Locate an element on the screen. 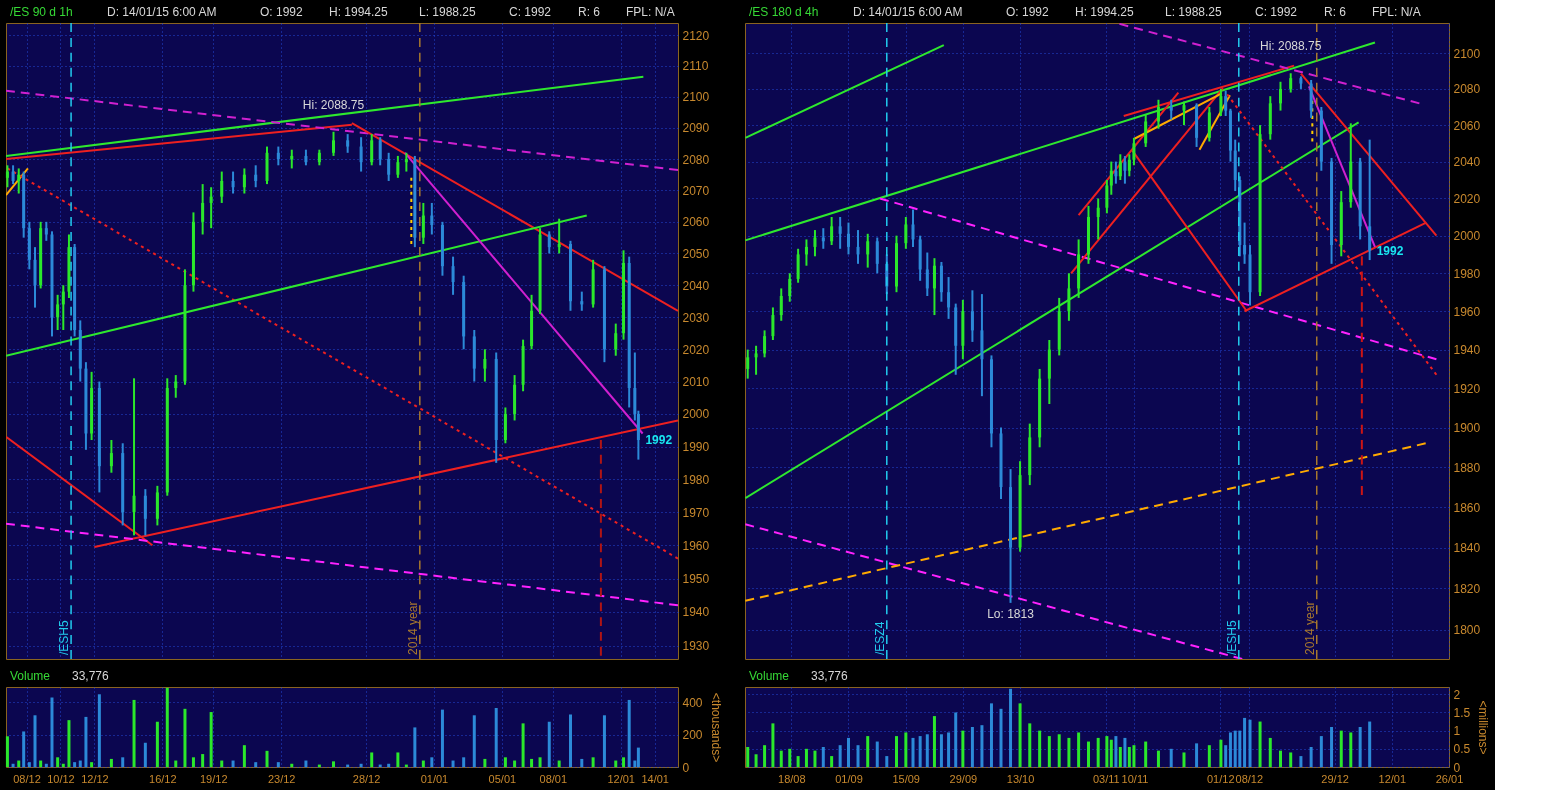 The width and height of the screenshot is (1546, 800). y-tick-label: 400 is located at coordinates (692, 702).